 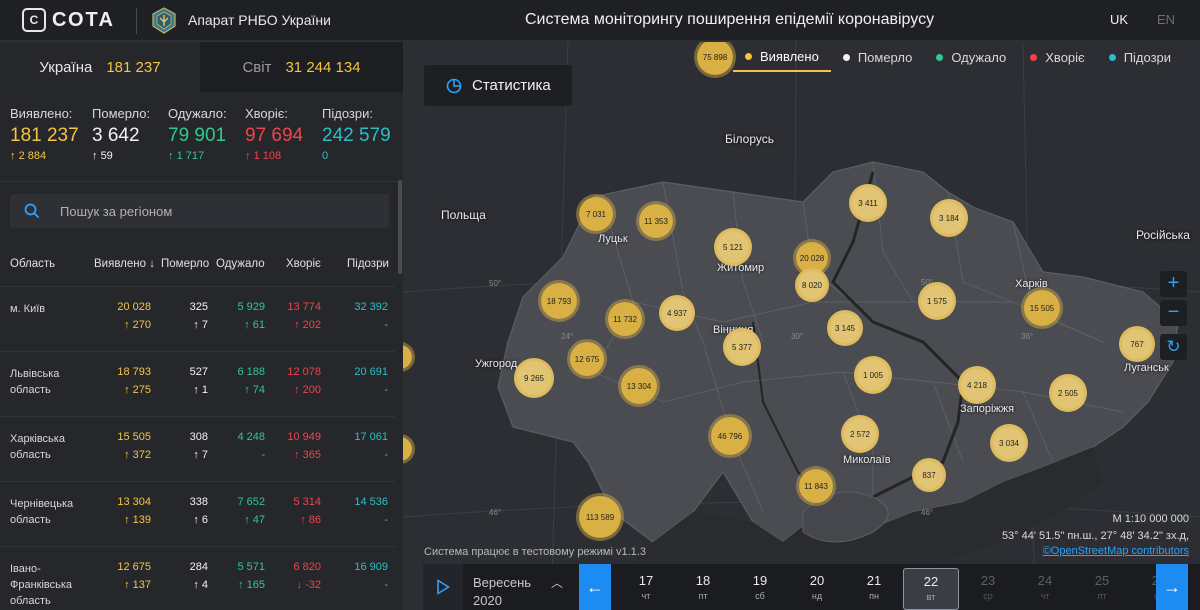 I want to click on refresh-icon: ↻, so click(x=1173, y=347).